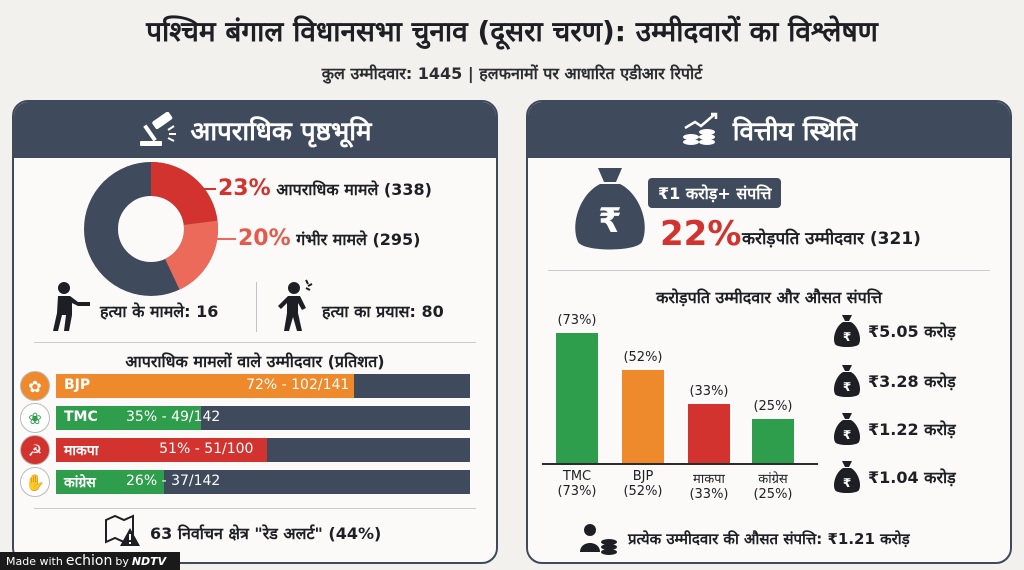  What do you see at coordinates (149, 561) in the screenshot?
I see `watermark-org: NDTV` at bounding box center [149, 561].